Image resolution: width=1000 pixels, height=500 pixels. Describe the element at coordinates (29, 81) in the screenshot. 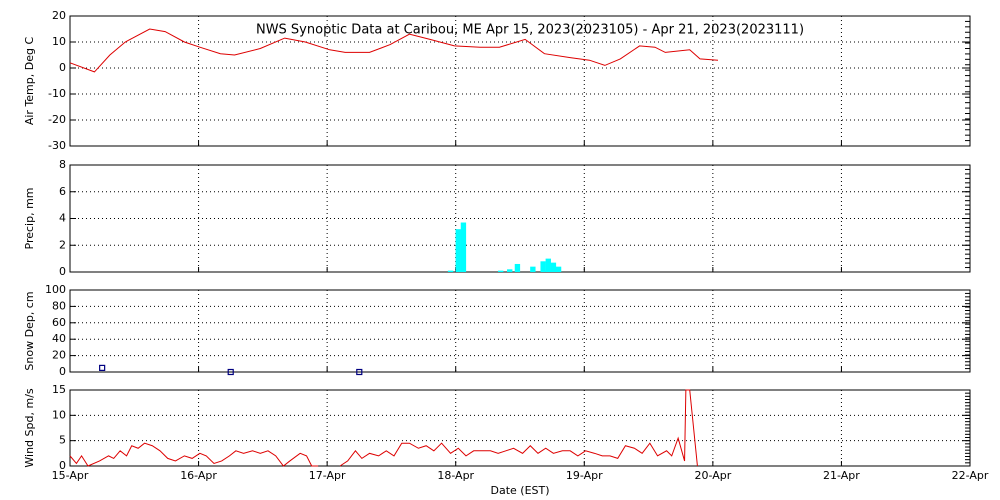

I see `y-axis-label: Air Temp, Deg C` at that location.